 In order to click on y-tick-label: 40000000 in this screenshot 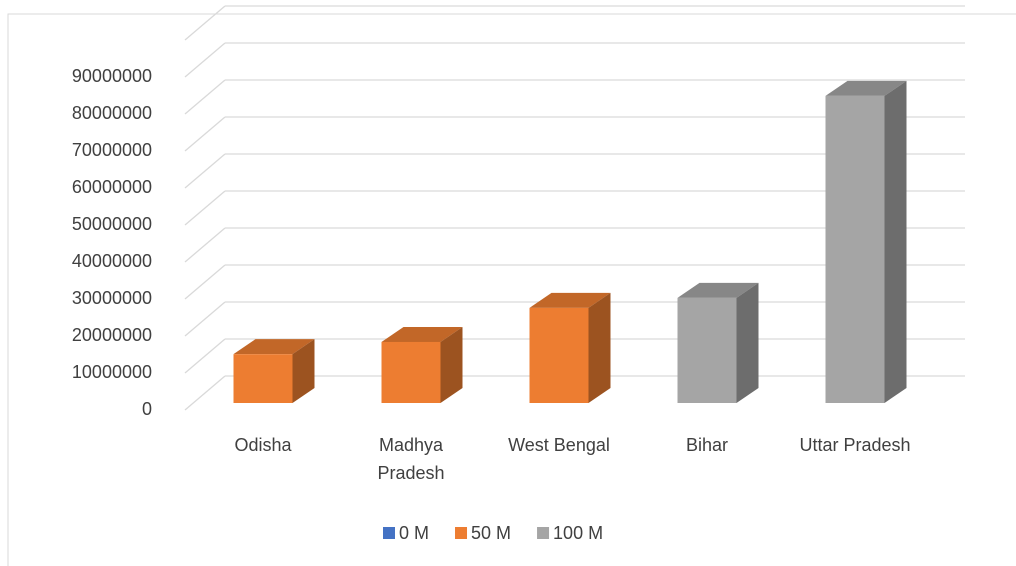, I will do `click(112, 261)`.